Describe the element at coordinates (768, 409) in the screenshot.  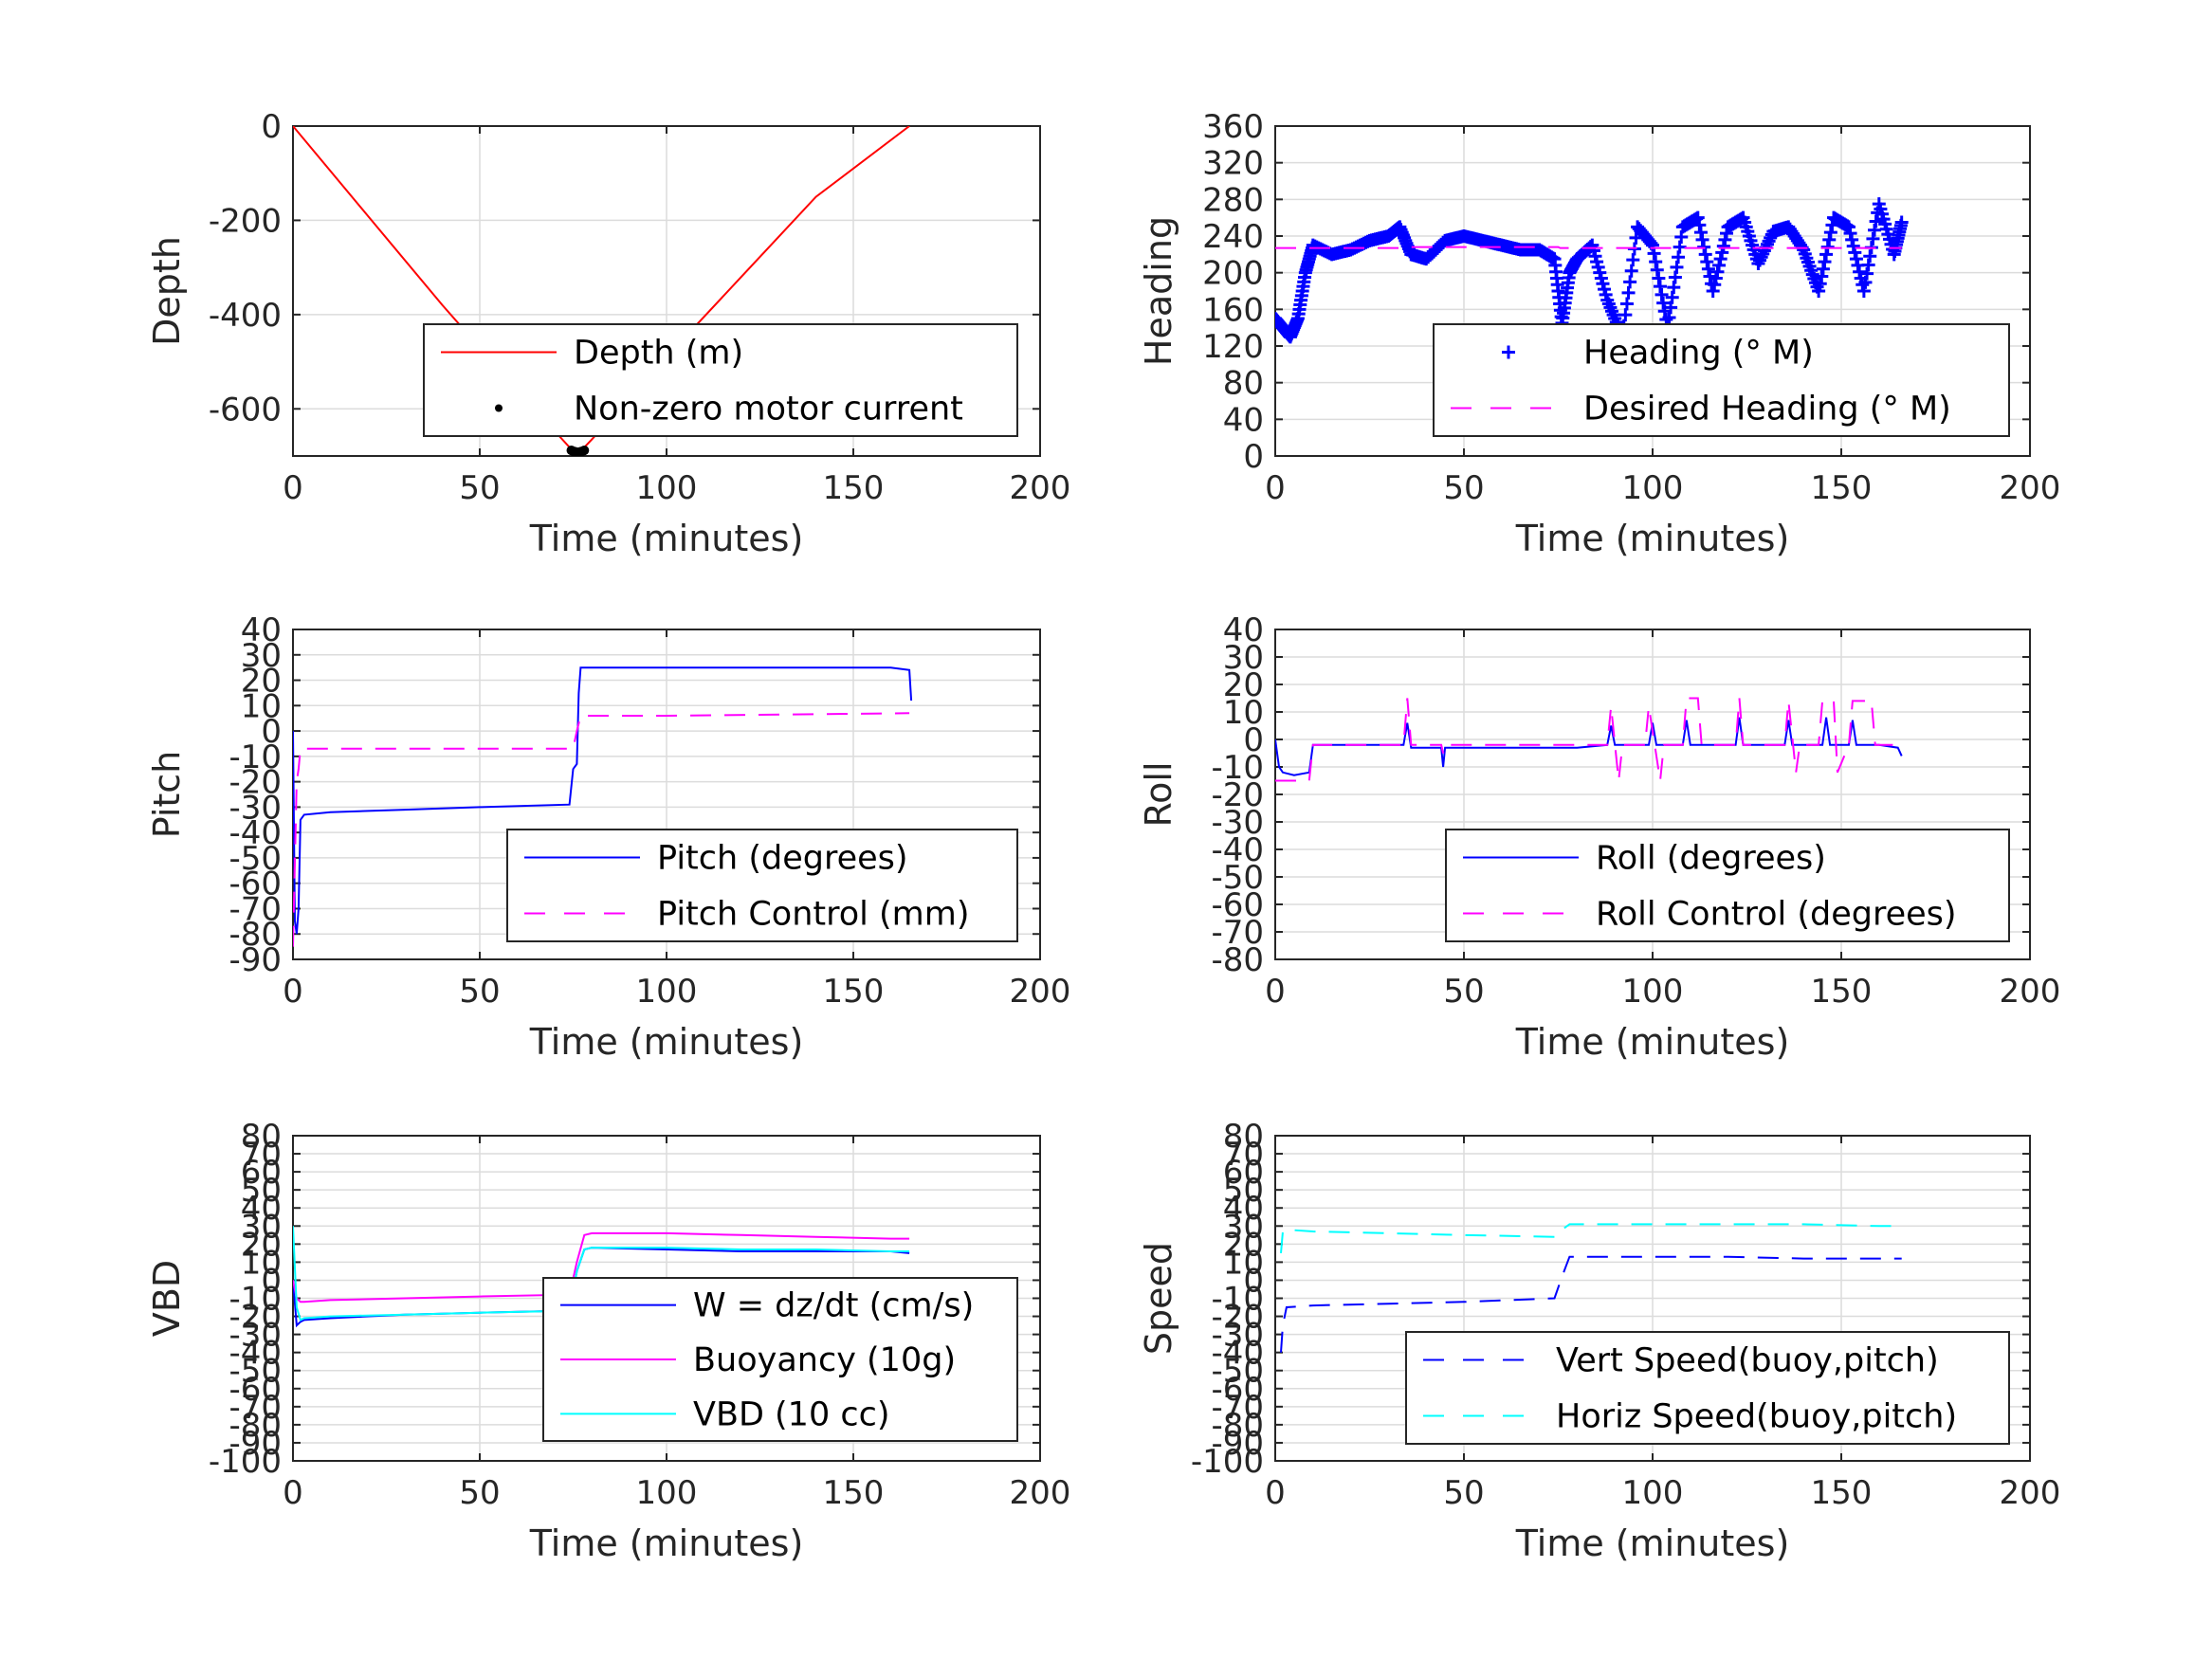
I see `legend-label: Non-zero motor current` at that location.